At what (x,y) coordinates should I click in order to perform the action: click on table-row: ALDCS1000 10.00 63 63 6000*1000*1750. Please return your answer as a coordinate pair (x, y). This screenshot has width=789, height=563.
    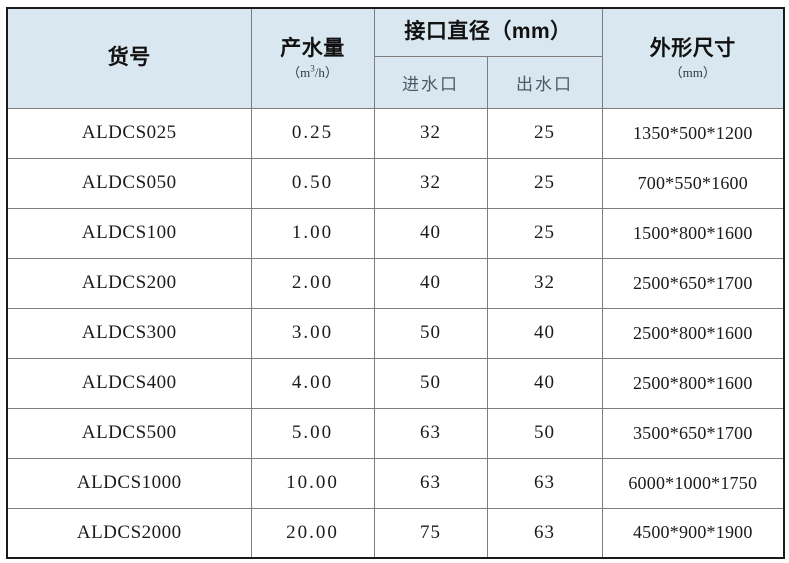
    Looking at the image, I should click on (395, 483).